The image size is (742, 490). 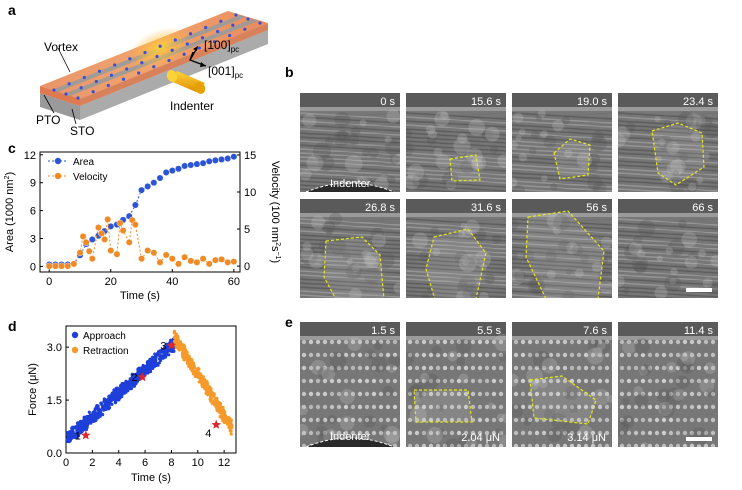 I want to click on indenter-label: Indenter, so click(x=192, y=106).